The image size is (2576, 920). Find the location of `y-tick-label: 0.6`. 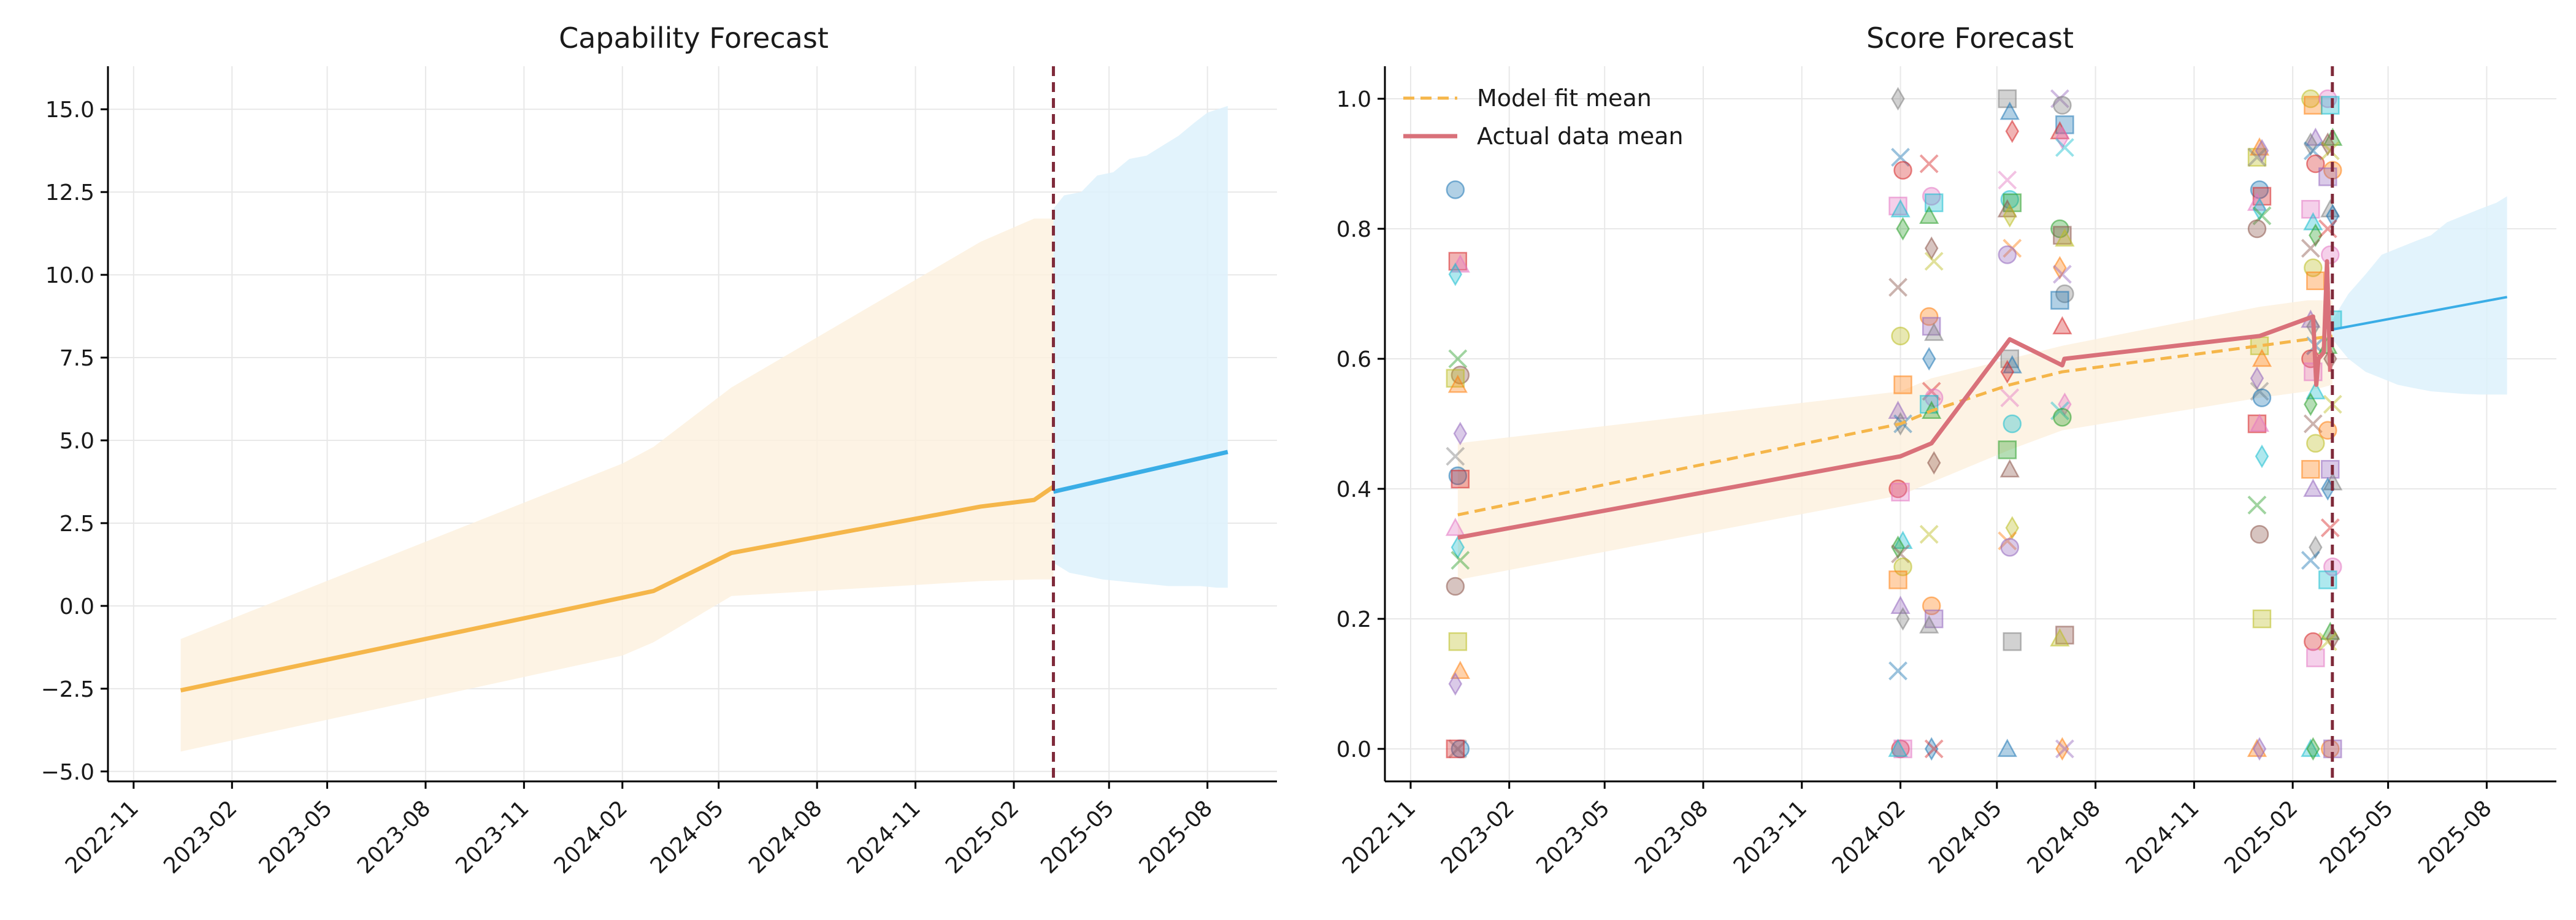

y-tick-label: 0.6 is located at coordinates (1353, 359).